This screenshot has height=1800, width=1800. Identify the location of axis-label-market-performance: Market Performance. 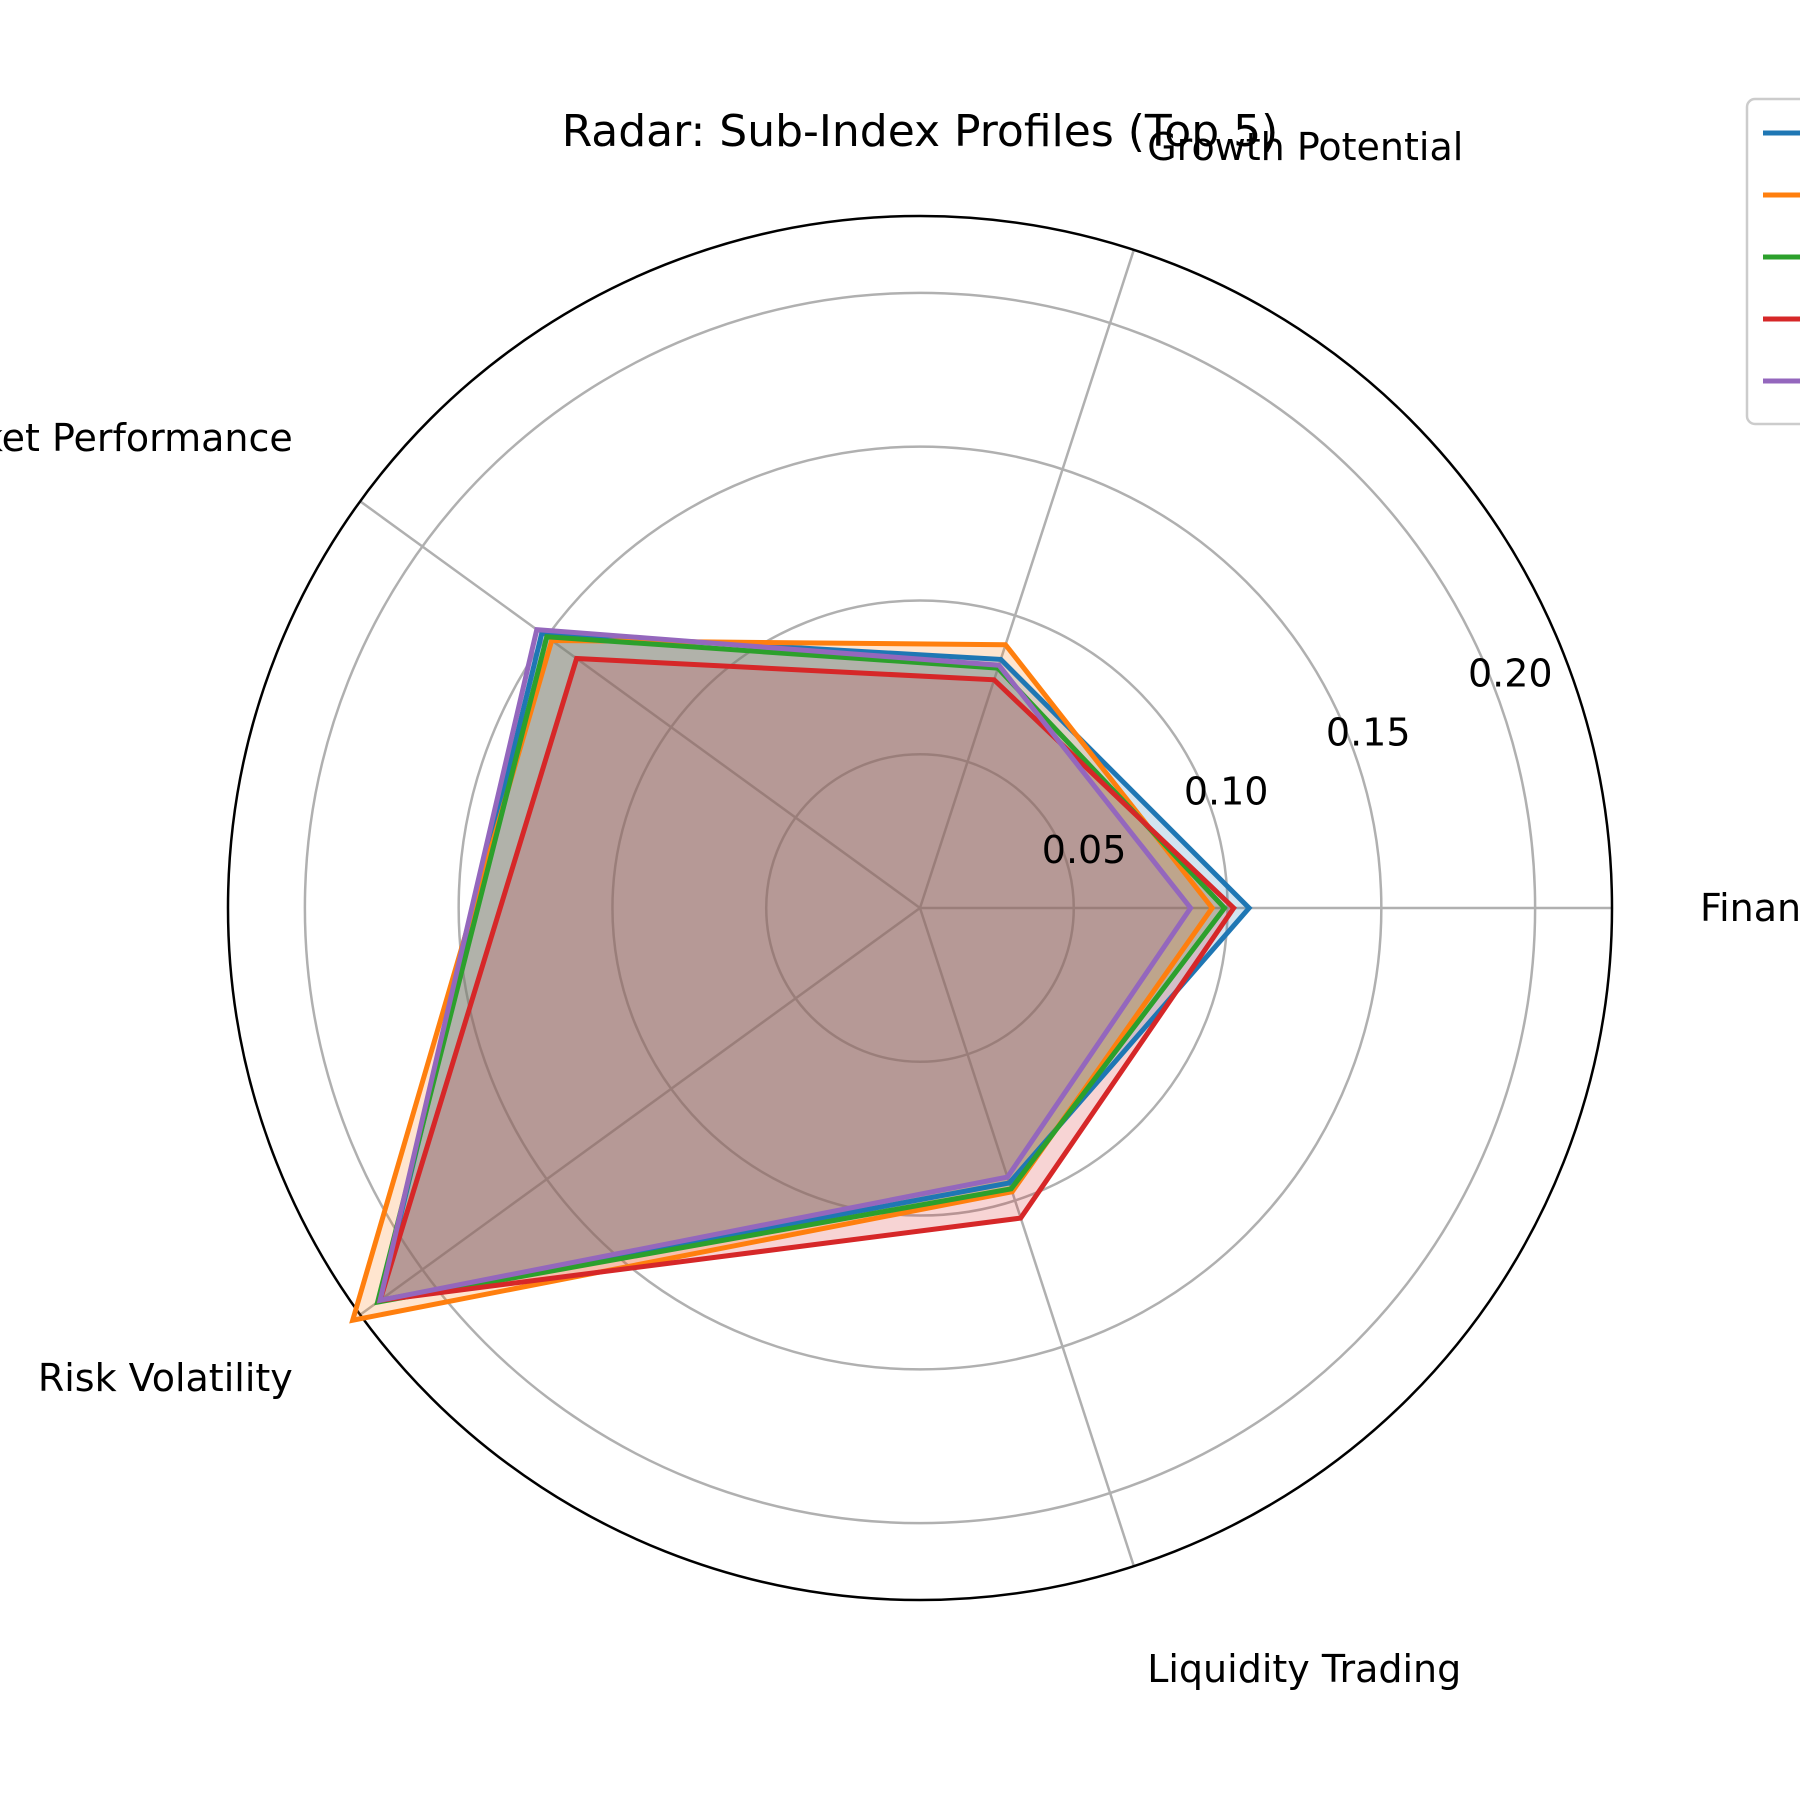
(146, 438).